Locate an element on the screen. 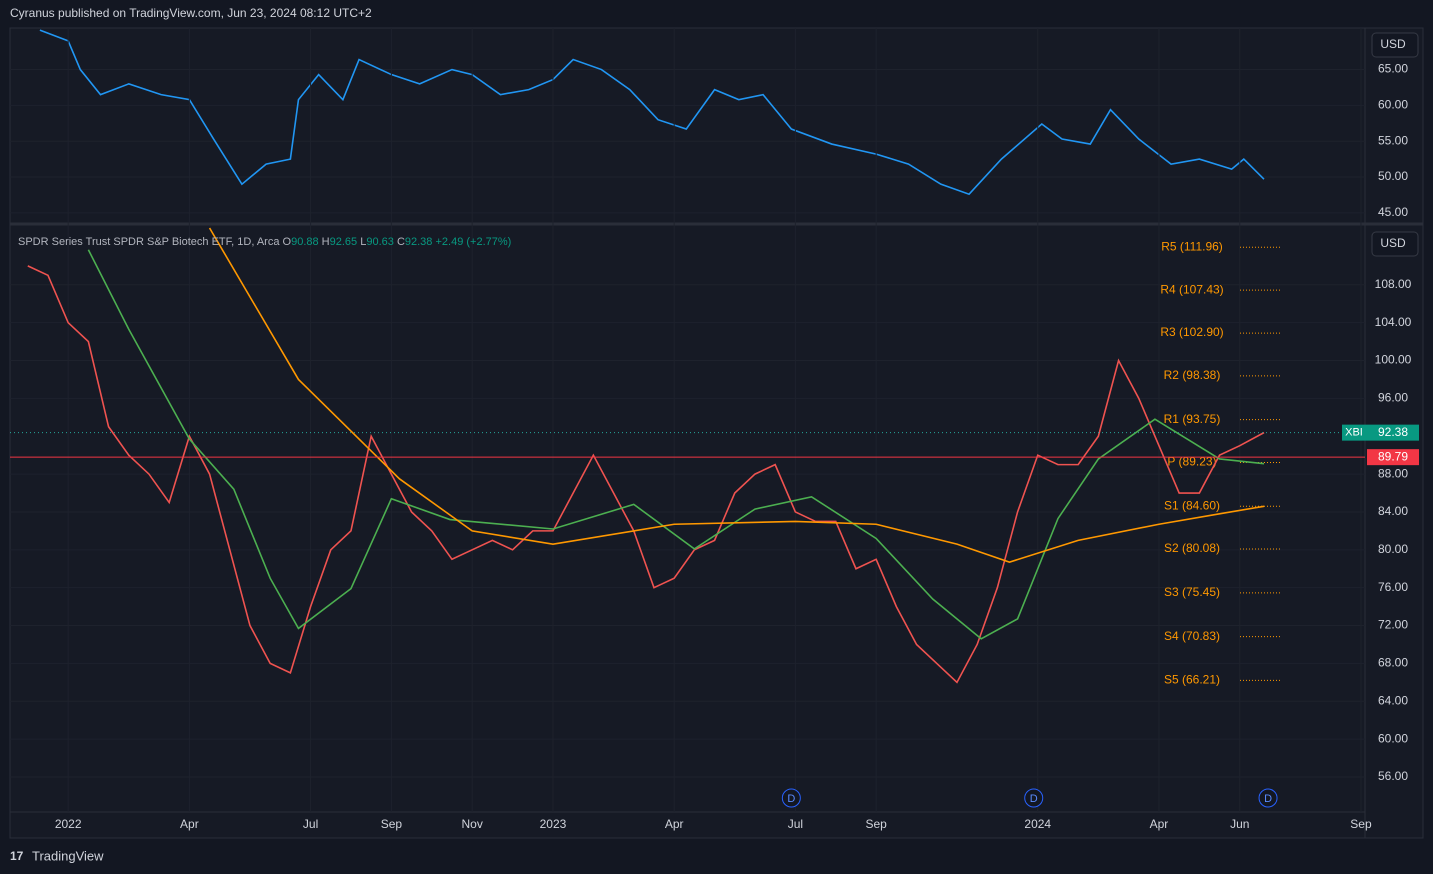  legend-open: 90.88 is located at coordinates (305, 242).